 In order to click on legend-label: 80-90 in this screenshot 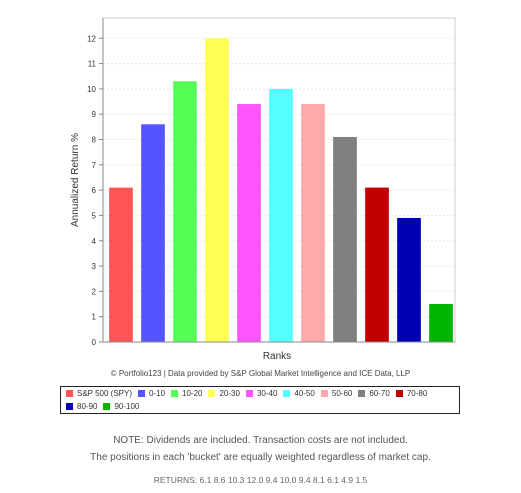, I will do `click(87, 406)`.